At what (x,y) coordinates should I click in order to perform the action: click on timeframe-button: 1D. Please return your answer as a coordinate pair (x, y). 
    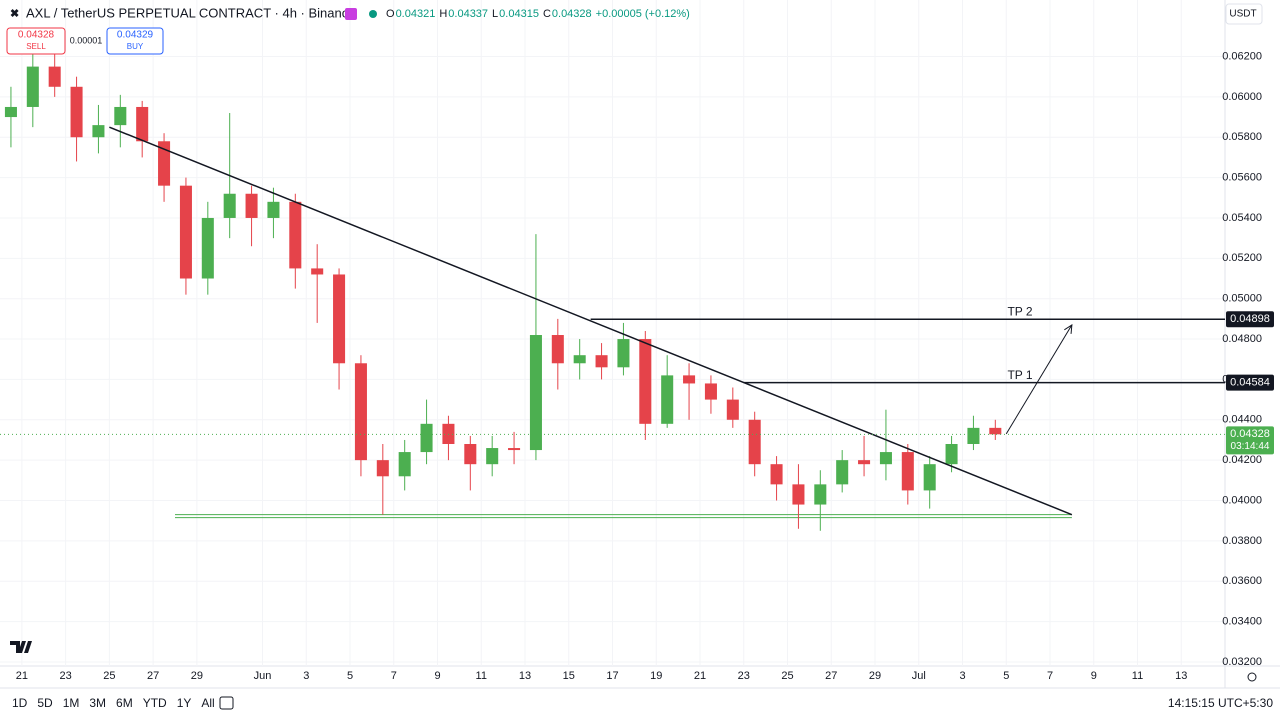
    Looking at the image, I should click on (20, 703).